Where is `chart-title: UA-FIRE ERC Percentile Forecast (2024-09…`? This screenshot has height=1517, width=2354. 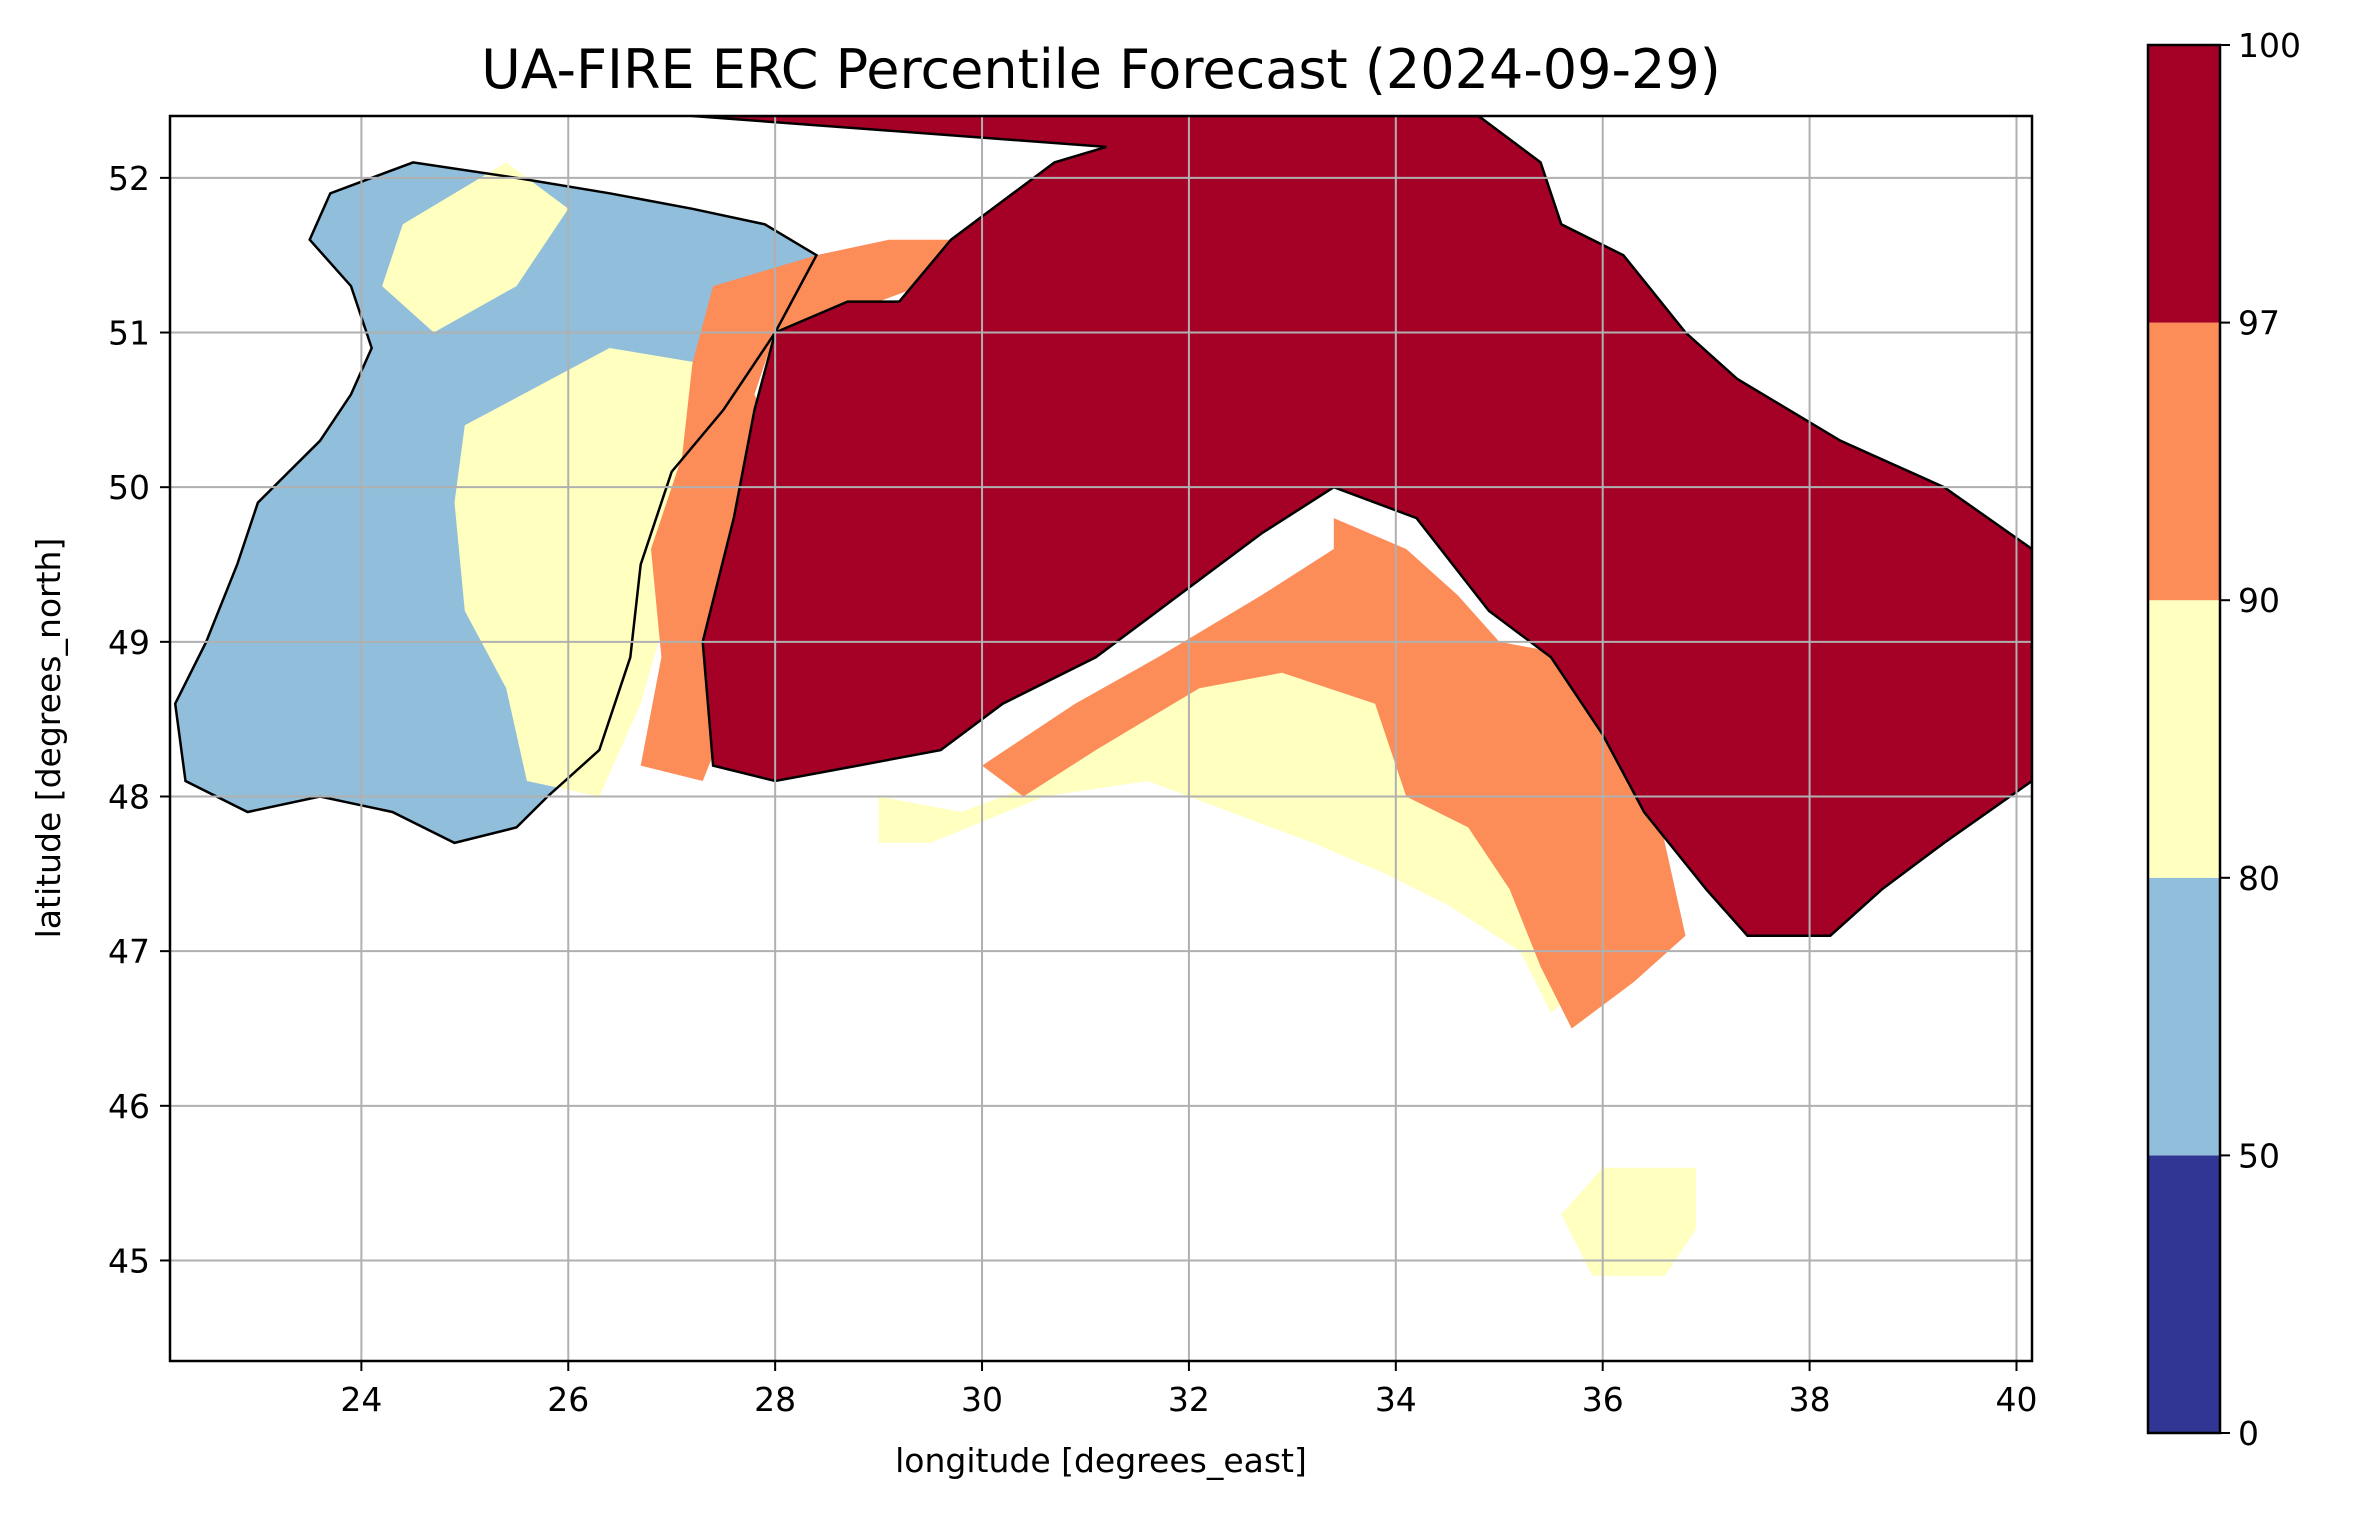 chart-title: UA-FIRE ERC Percentile Forecast (2024-09… is located at coordinates (1101, 69).